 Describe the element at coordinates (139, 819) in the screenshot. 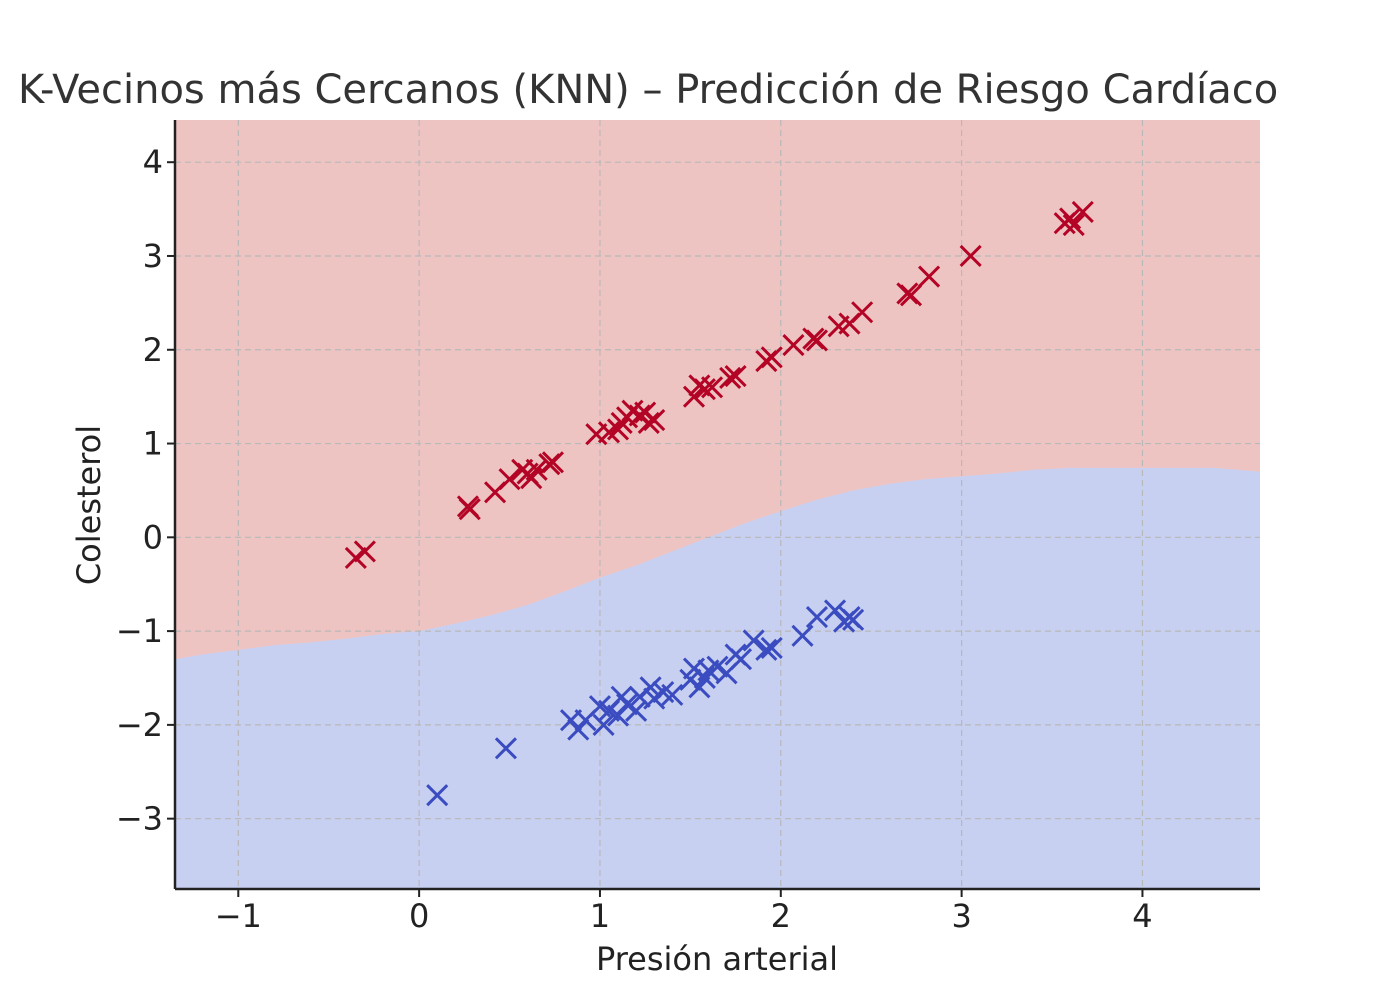

I see `y-tick-label: −3` at that location.